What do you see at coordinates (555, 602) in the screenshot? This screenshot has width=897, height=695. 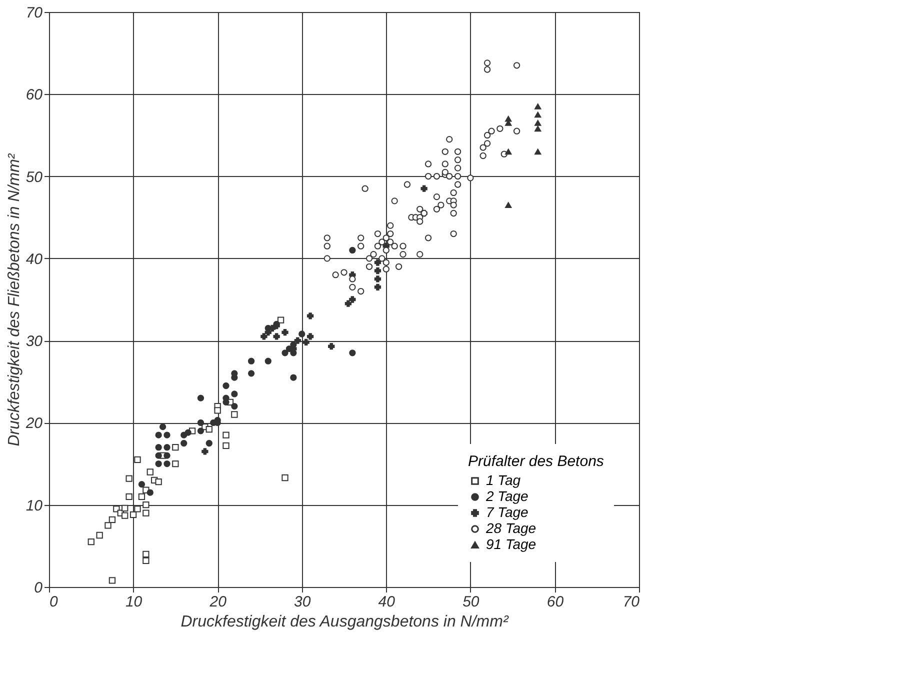 I see `x-tick-label: 60` at bounding box center [555, 602].